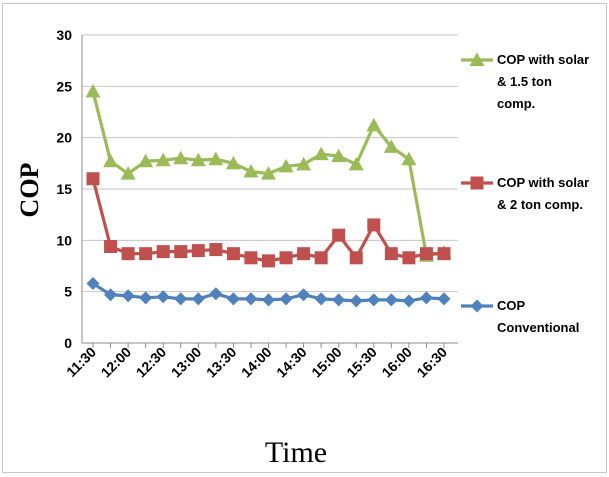  I want to click on x-axis-label: Time, so click(296, 452).